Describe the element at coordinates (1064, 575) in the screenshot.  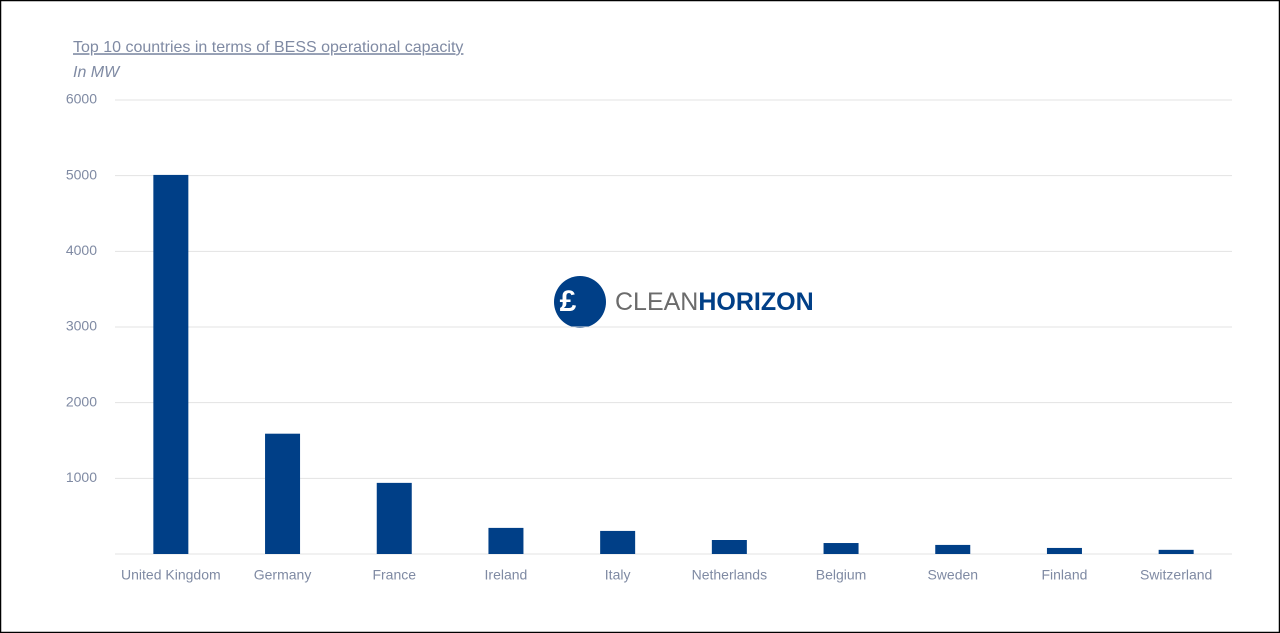
I see `x-tick-label: Finland` at that location.